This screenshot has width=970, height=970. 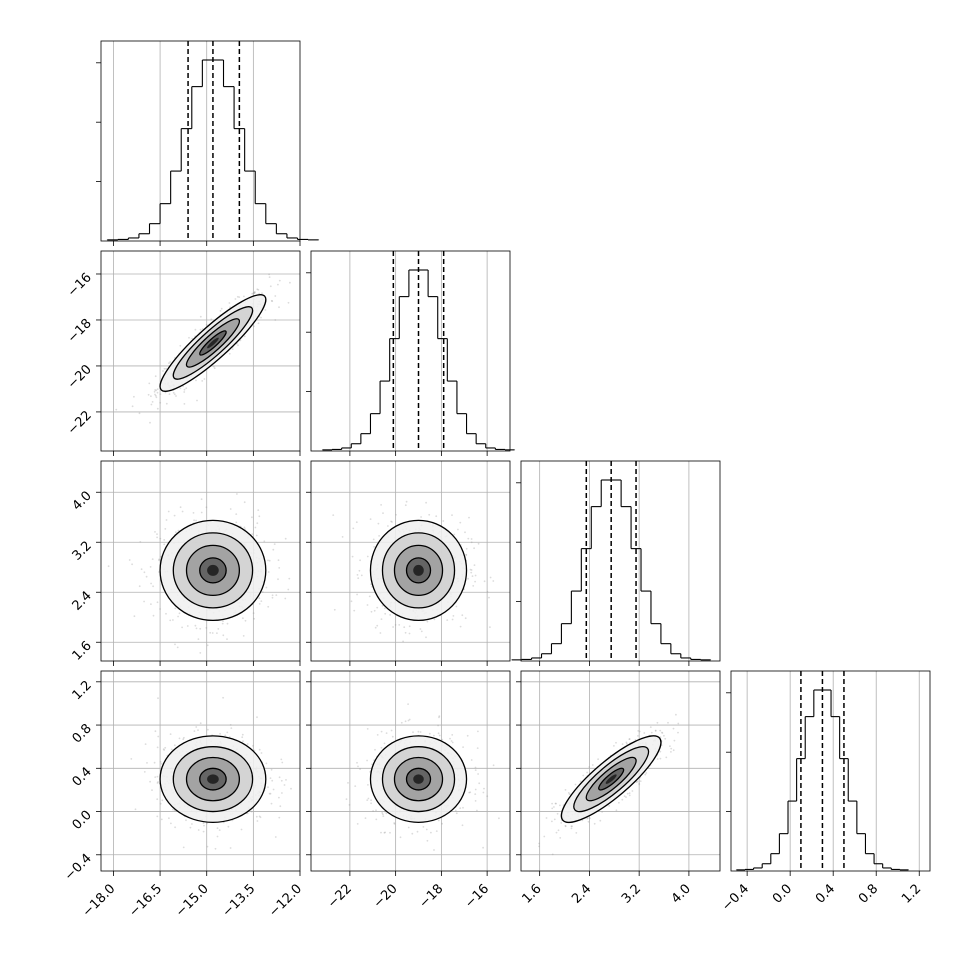 I want to click on x-tick-label: −13.5, so click(x=239, y=900).